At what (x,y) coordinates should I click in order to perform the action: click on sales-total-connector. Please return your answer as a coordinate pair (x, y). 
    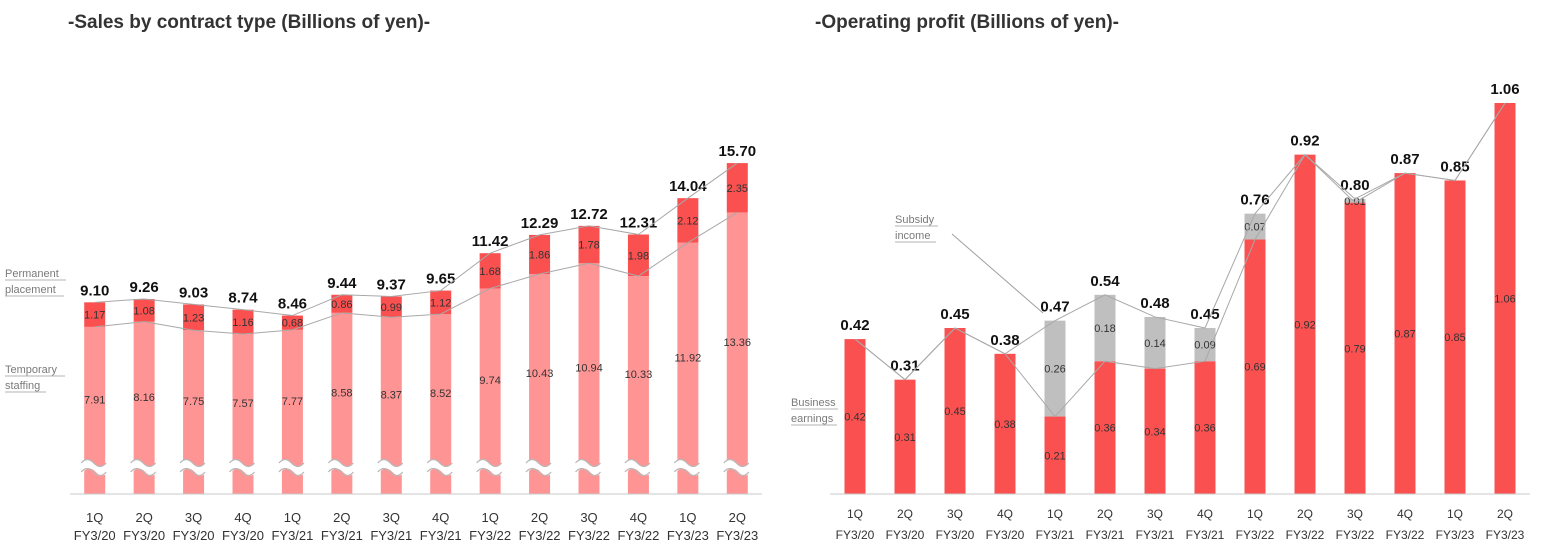
    Looking at the image, I should click on (416, 239).